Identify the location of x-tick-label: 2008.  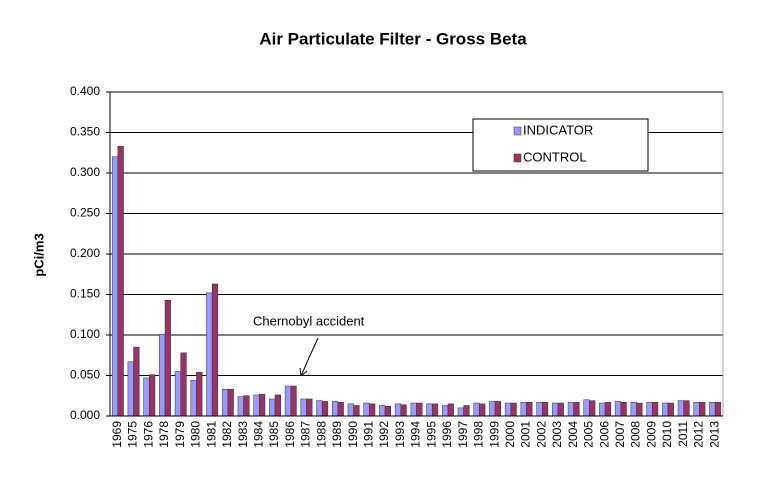
(636, 434).